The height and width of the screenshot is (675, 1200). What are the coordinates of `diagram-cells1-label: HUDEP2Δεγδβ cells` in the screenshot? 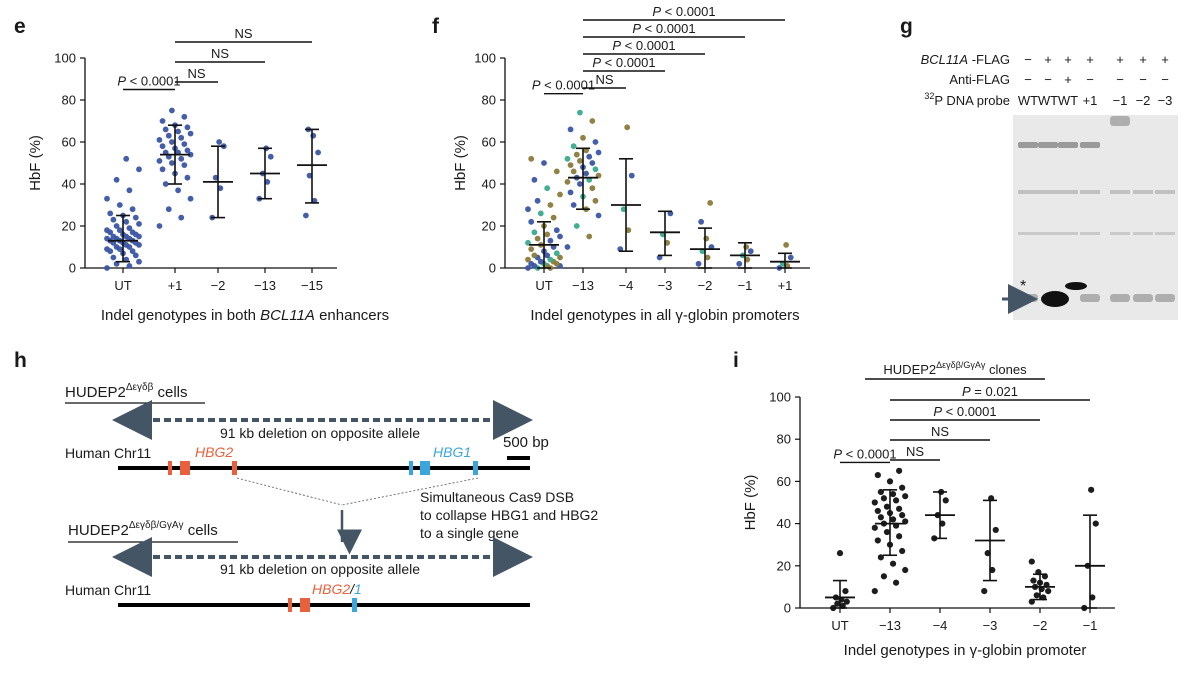 It's located at (126, 391).